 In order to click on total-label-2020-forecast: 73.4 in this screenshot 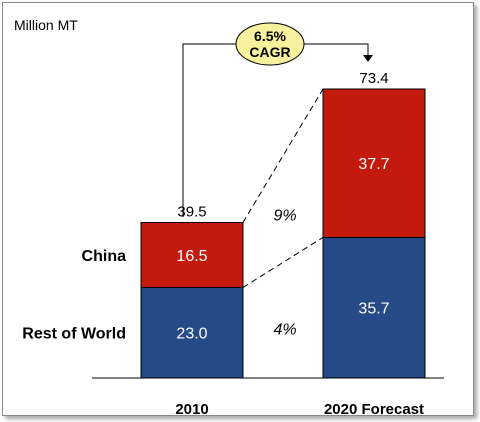, I will do `click(373, 78)`.